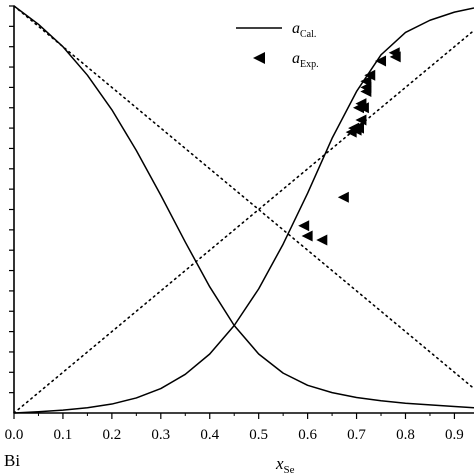  Describe the element at coordinates (349, 146) in the screenshot. I see `experimental-points` at that location.